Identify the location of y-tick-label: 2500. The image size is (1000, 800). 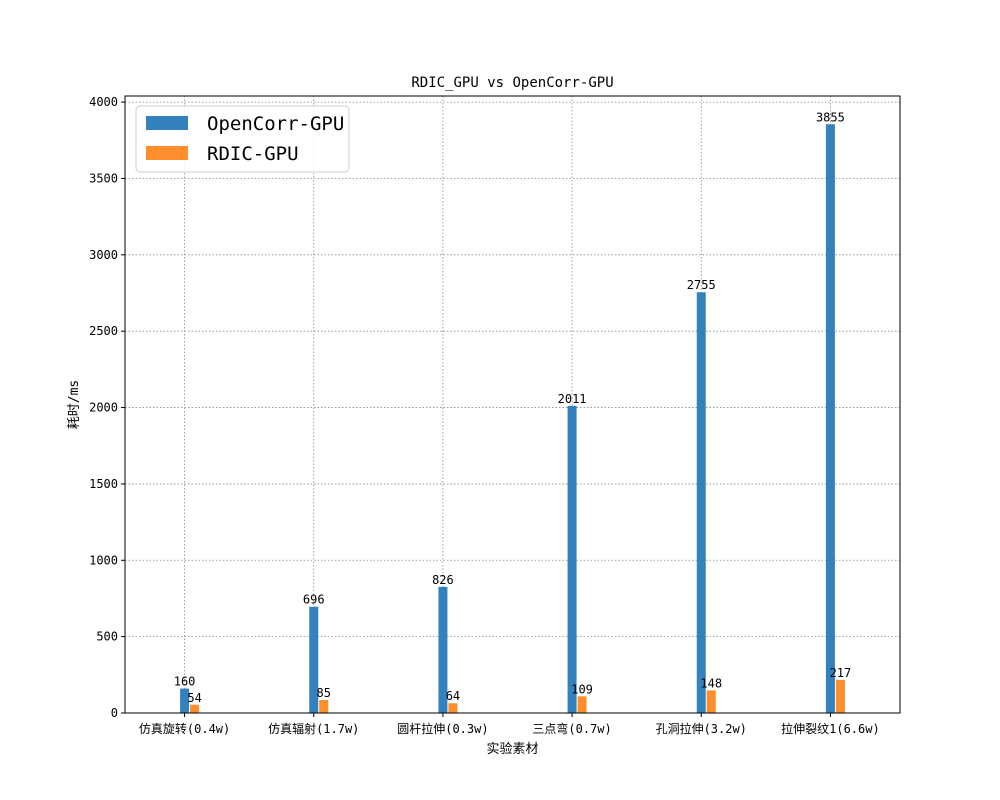
(103, 331).